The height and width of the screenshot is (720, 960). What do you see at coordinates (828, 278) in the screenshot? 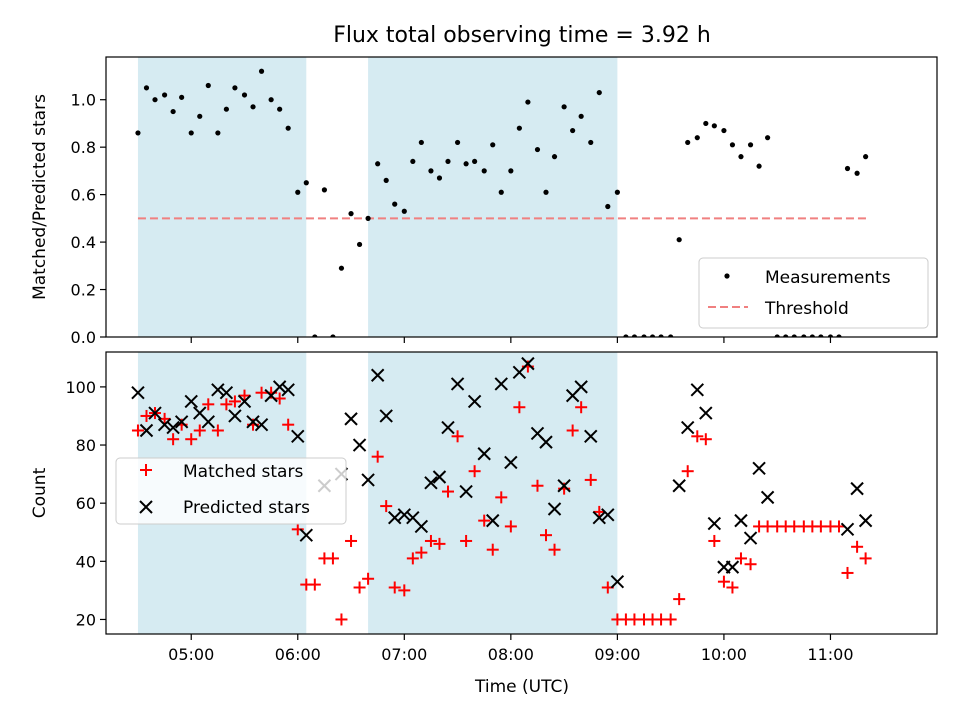
I see `legend-measurements-label: Measurements` at bounding box center [828, 278].